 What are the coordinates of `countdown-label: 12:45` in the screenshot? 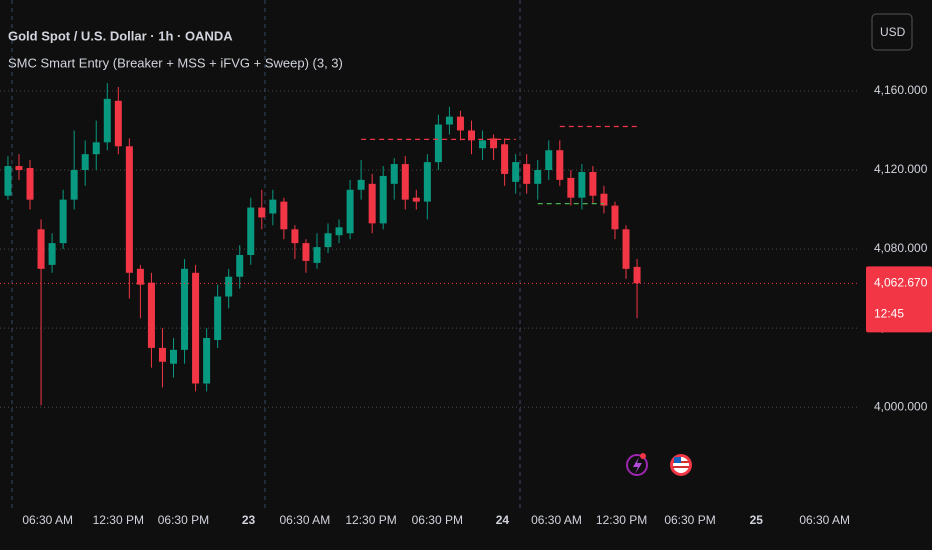 It's located at (889, 313).